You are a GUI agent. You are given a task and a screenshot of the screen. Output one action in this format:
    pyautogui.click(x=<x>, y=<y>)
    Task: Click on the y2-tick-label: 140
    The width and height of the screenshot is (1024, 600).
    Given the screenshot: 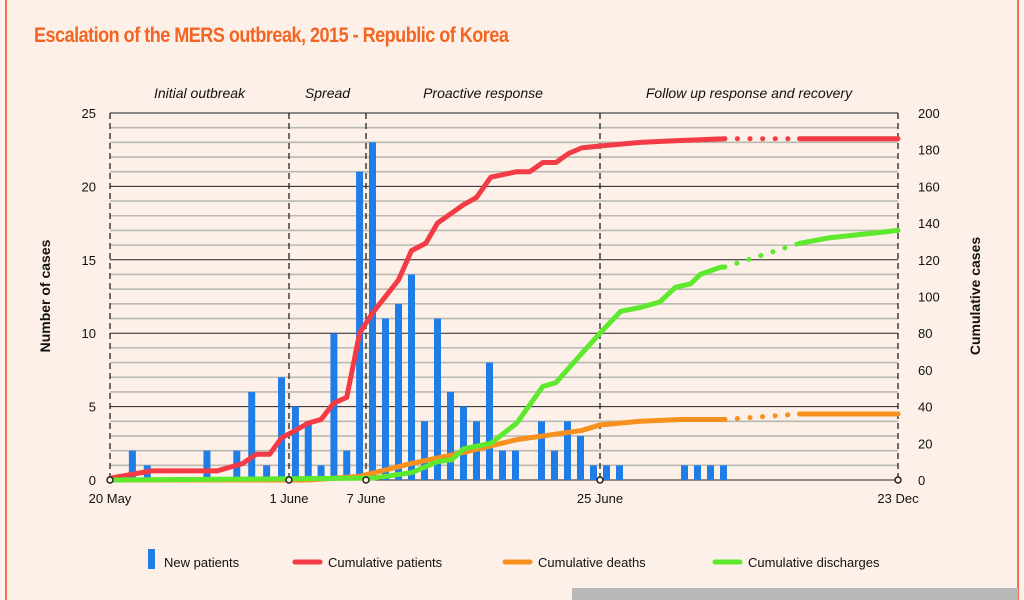 What is the action you would take?
    pyautogui.click(x=929, y=223)
    